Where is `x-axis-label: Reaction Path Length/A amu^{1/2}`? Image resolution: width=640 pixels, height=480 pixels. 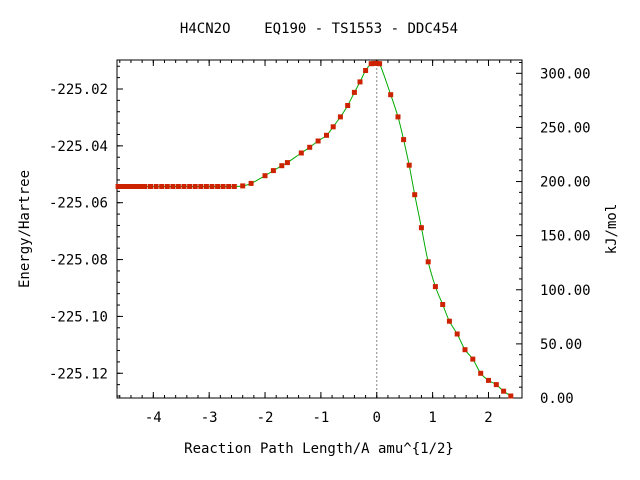 x-axis-label: Reaction Path Length/A amu^{1/2} is located at coordinates (319, 449).